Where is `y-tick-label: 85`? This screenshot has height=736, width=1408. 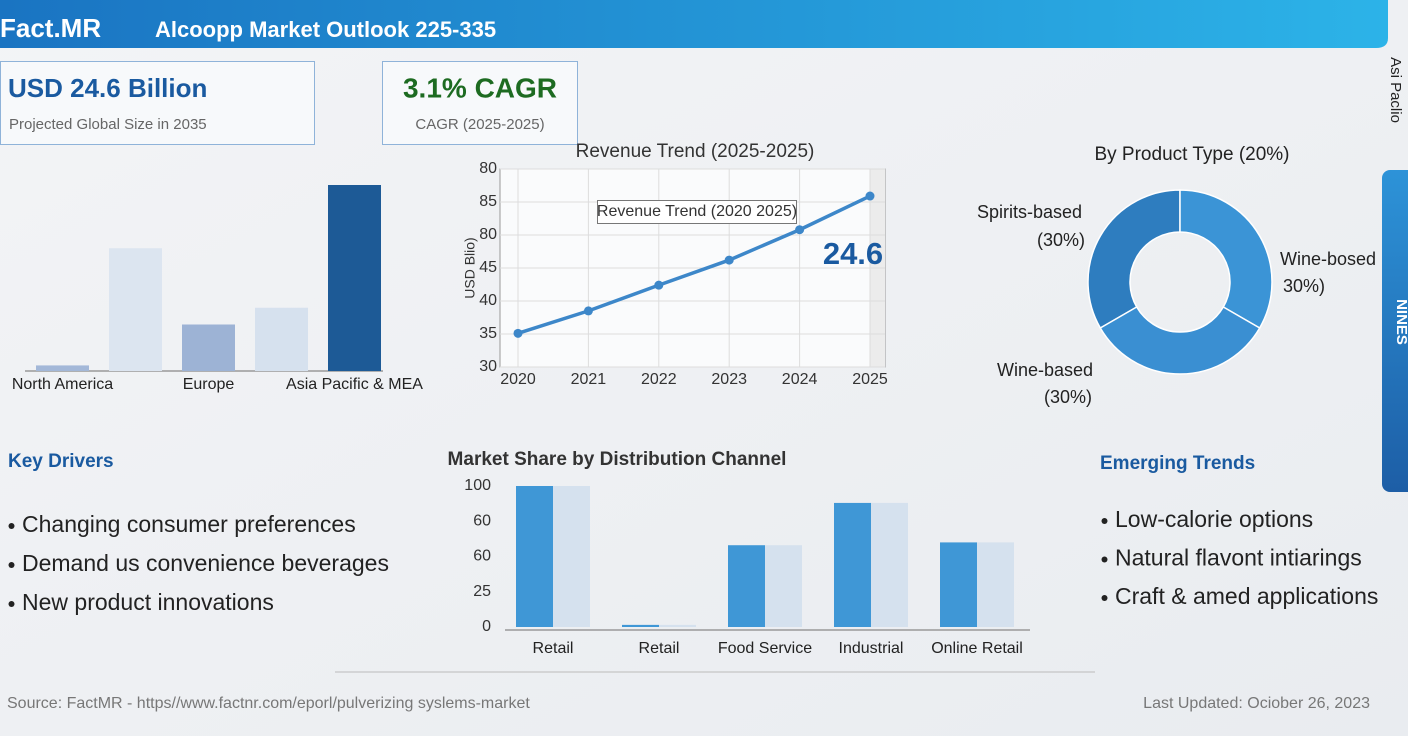
y-tick-label: 85 is located at coordinates (488, 201).